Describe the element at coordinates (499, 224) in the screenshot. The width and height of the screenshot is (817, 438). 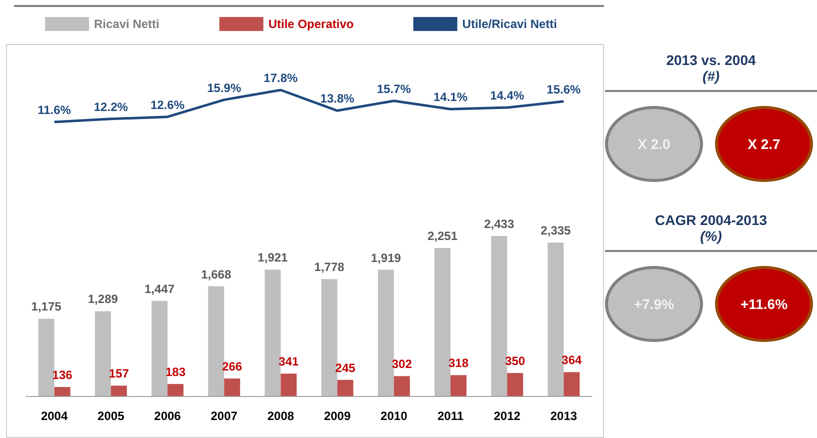
I see `data-label: 2,433` at that location.